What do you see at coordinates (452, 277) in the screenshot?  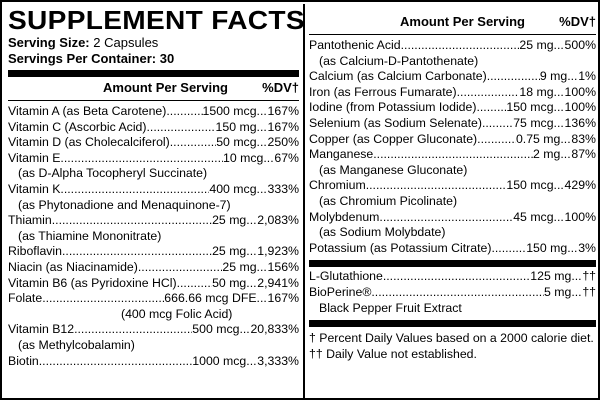 I see `nutrient-row: L-Glutathione 125 mg ††` at bounding box center [452, 277].